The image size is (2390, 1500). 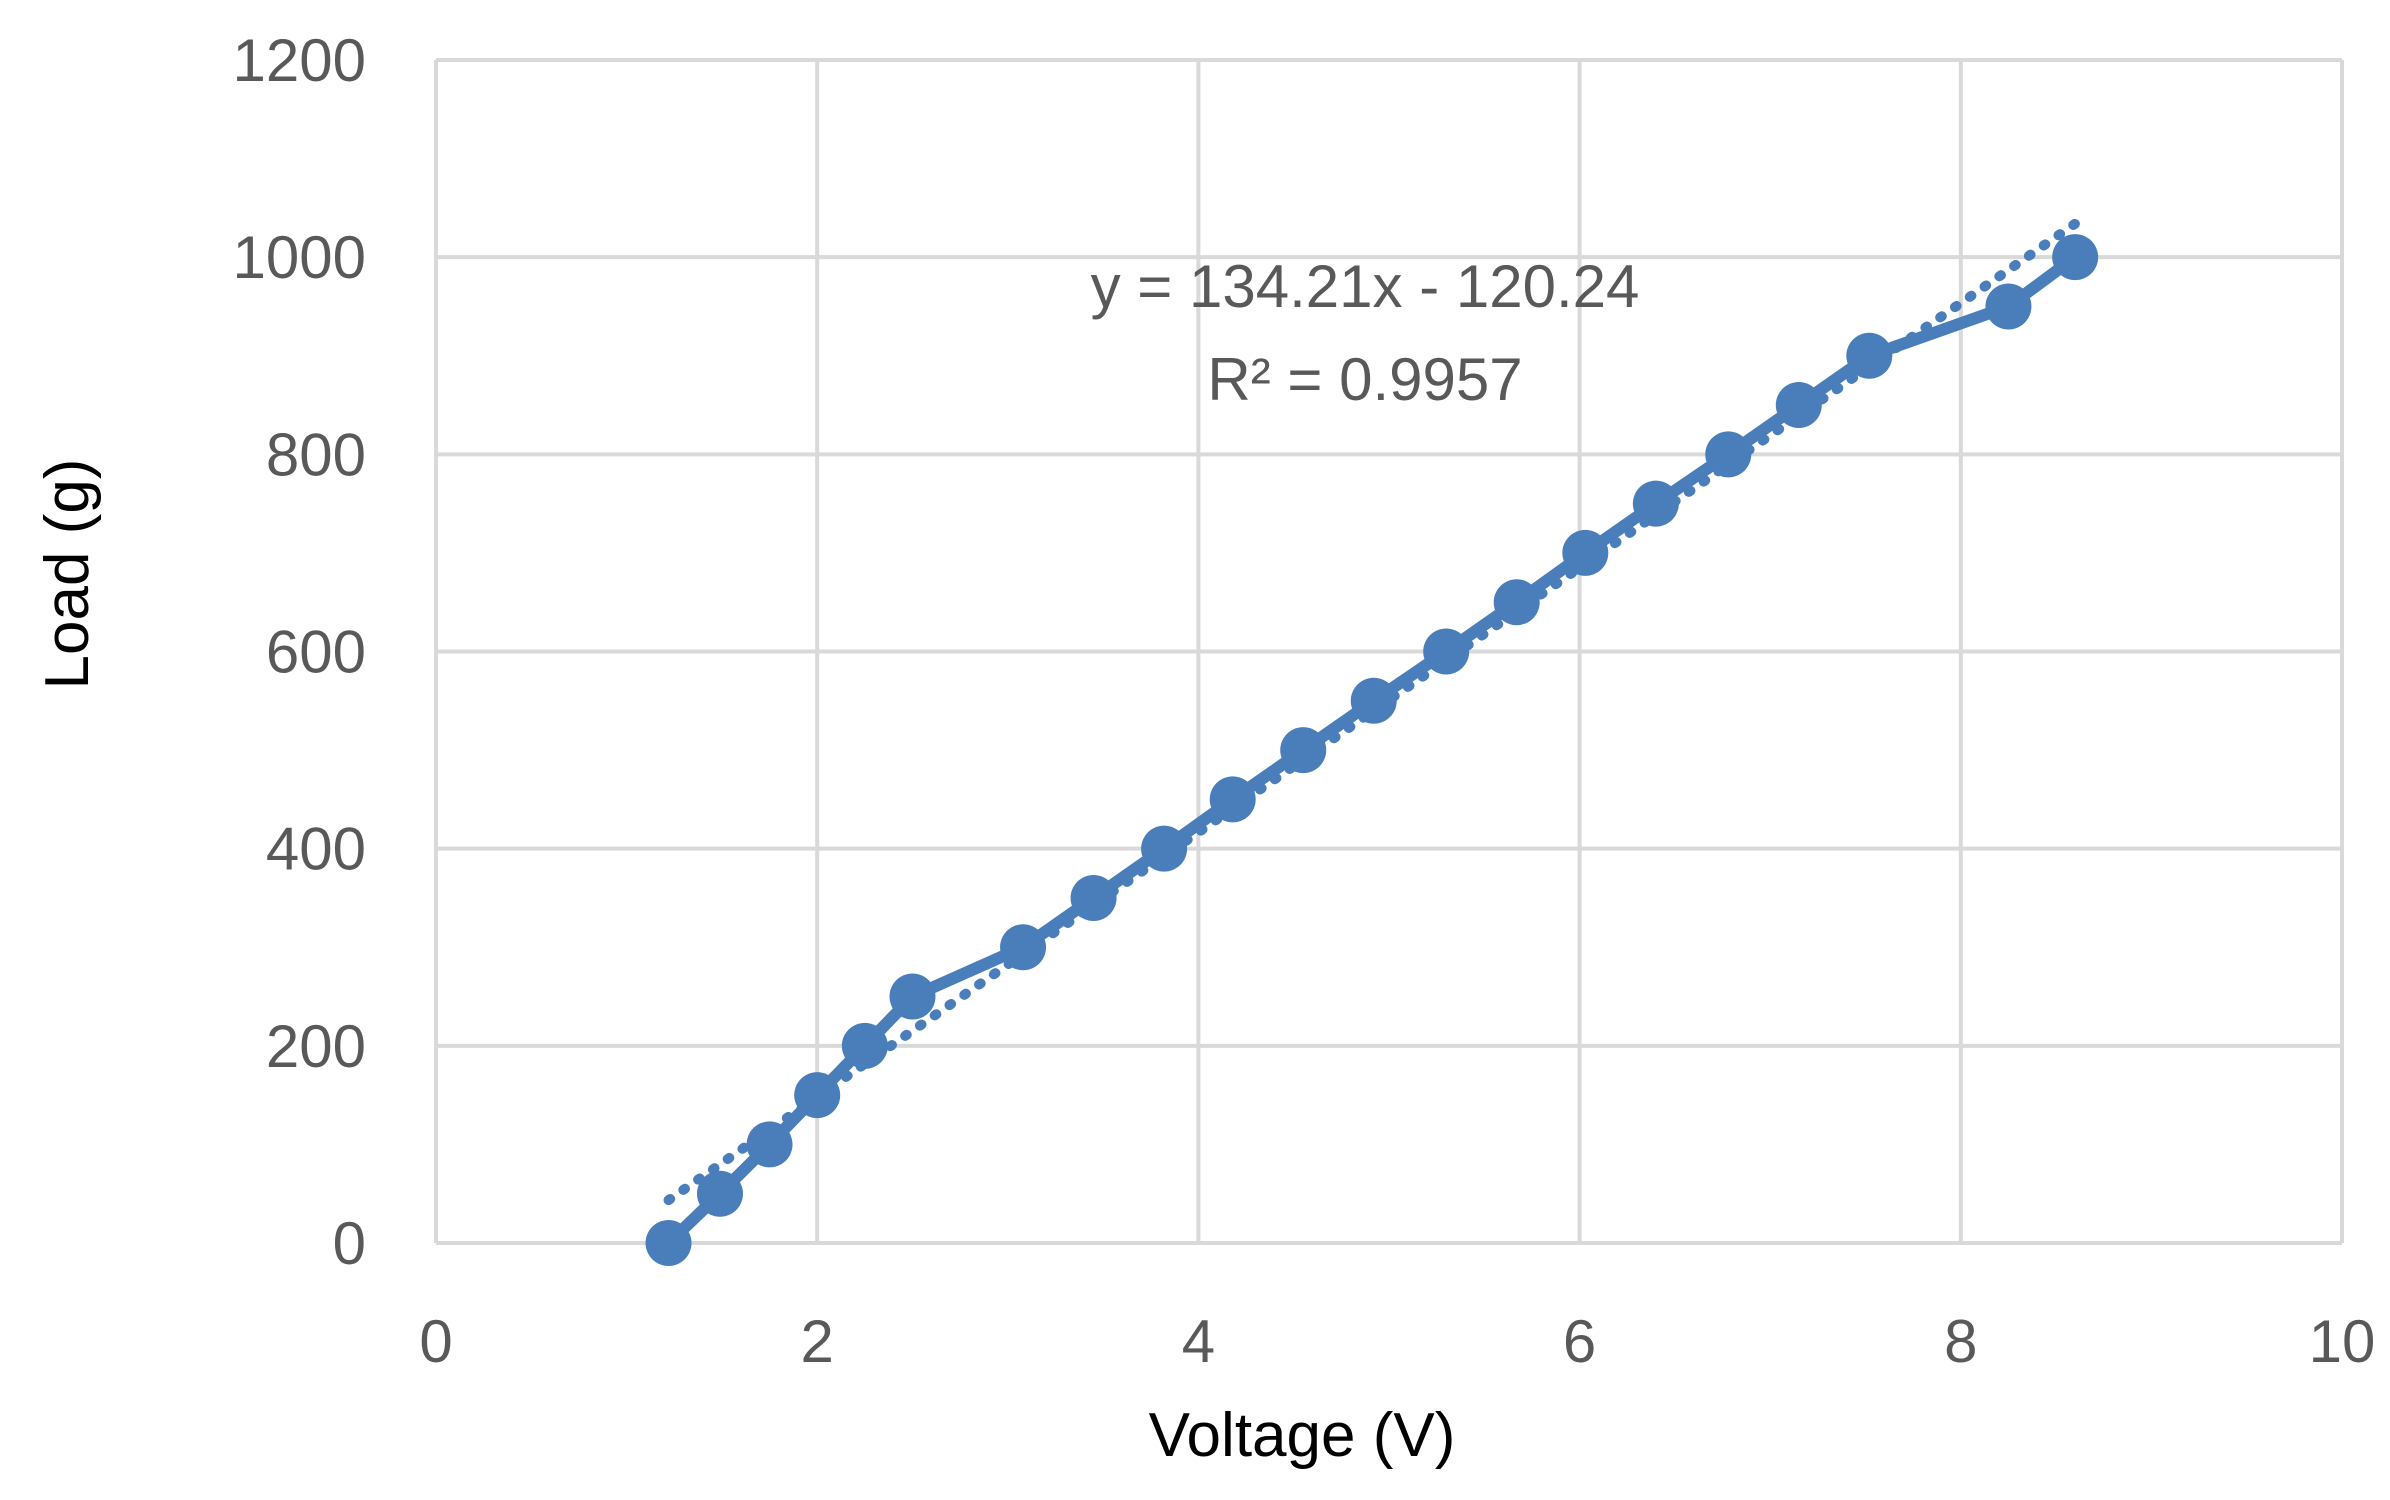 I want to click on x-tick-label: 4, so click(x=1198, y=1341).